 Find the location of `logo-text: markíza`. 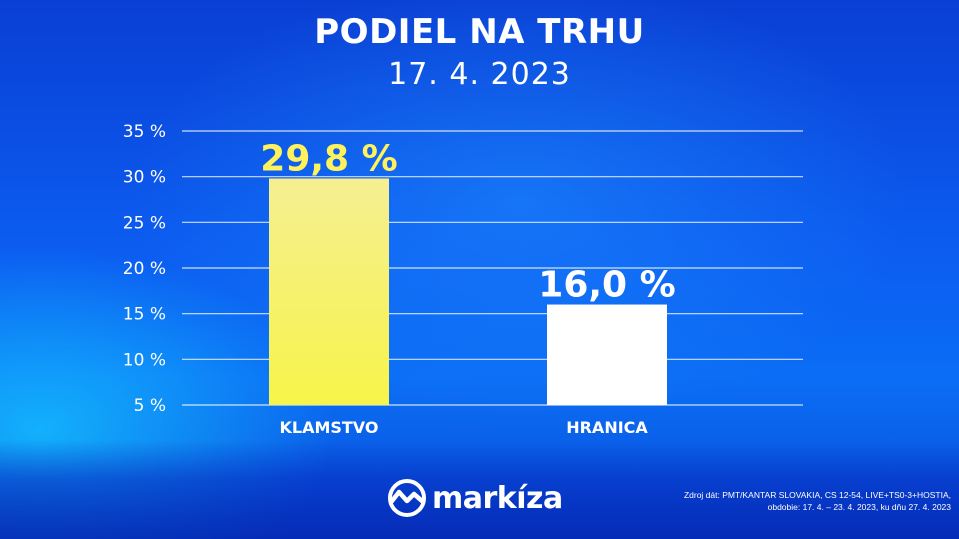

logo-text: markíza is located at coordinates (497, 498).